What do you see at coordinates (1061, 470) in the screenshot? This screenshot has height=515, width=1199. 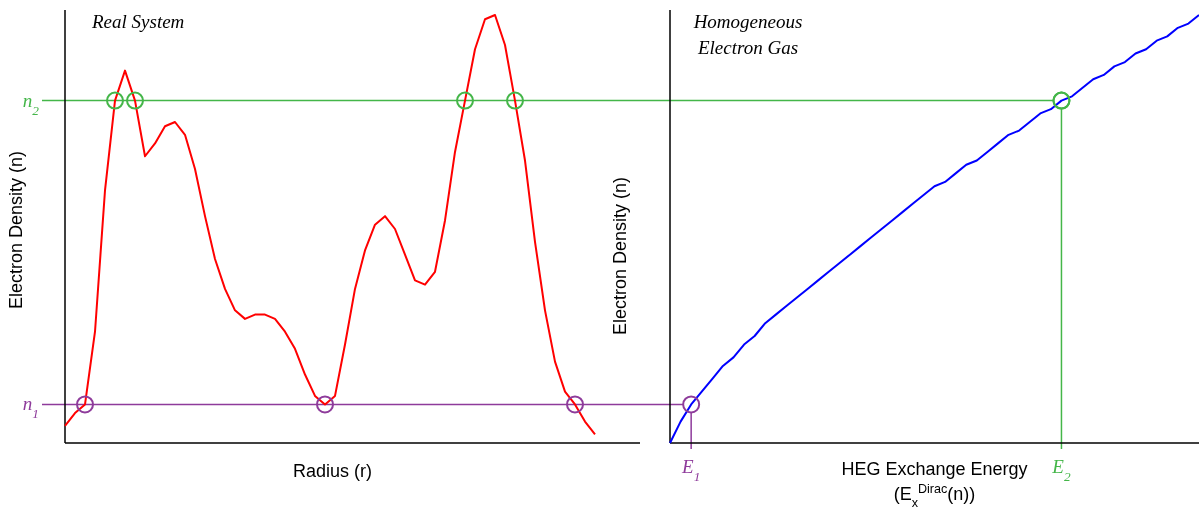 I see `x-tick-label: E$_{2}$` at bounding box center [1061, 470].